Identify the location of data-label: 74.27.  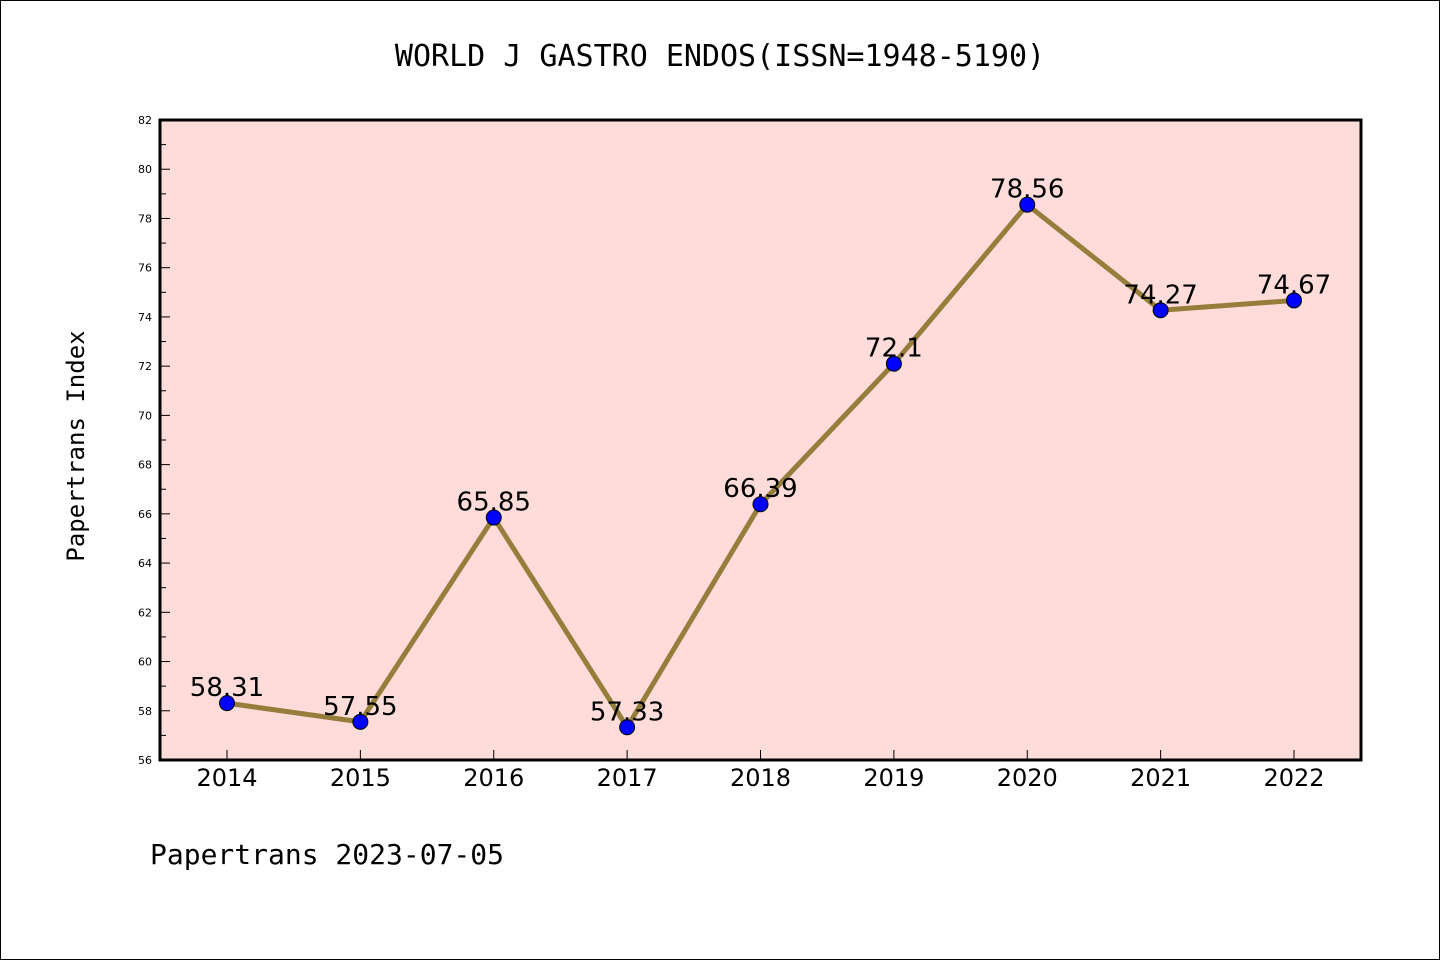
(1160, 295).